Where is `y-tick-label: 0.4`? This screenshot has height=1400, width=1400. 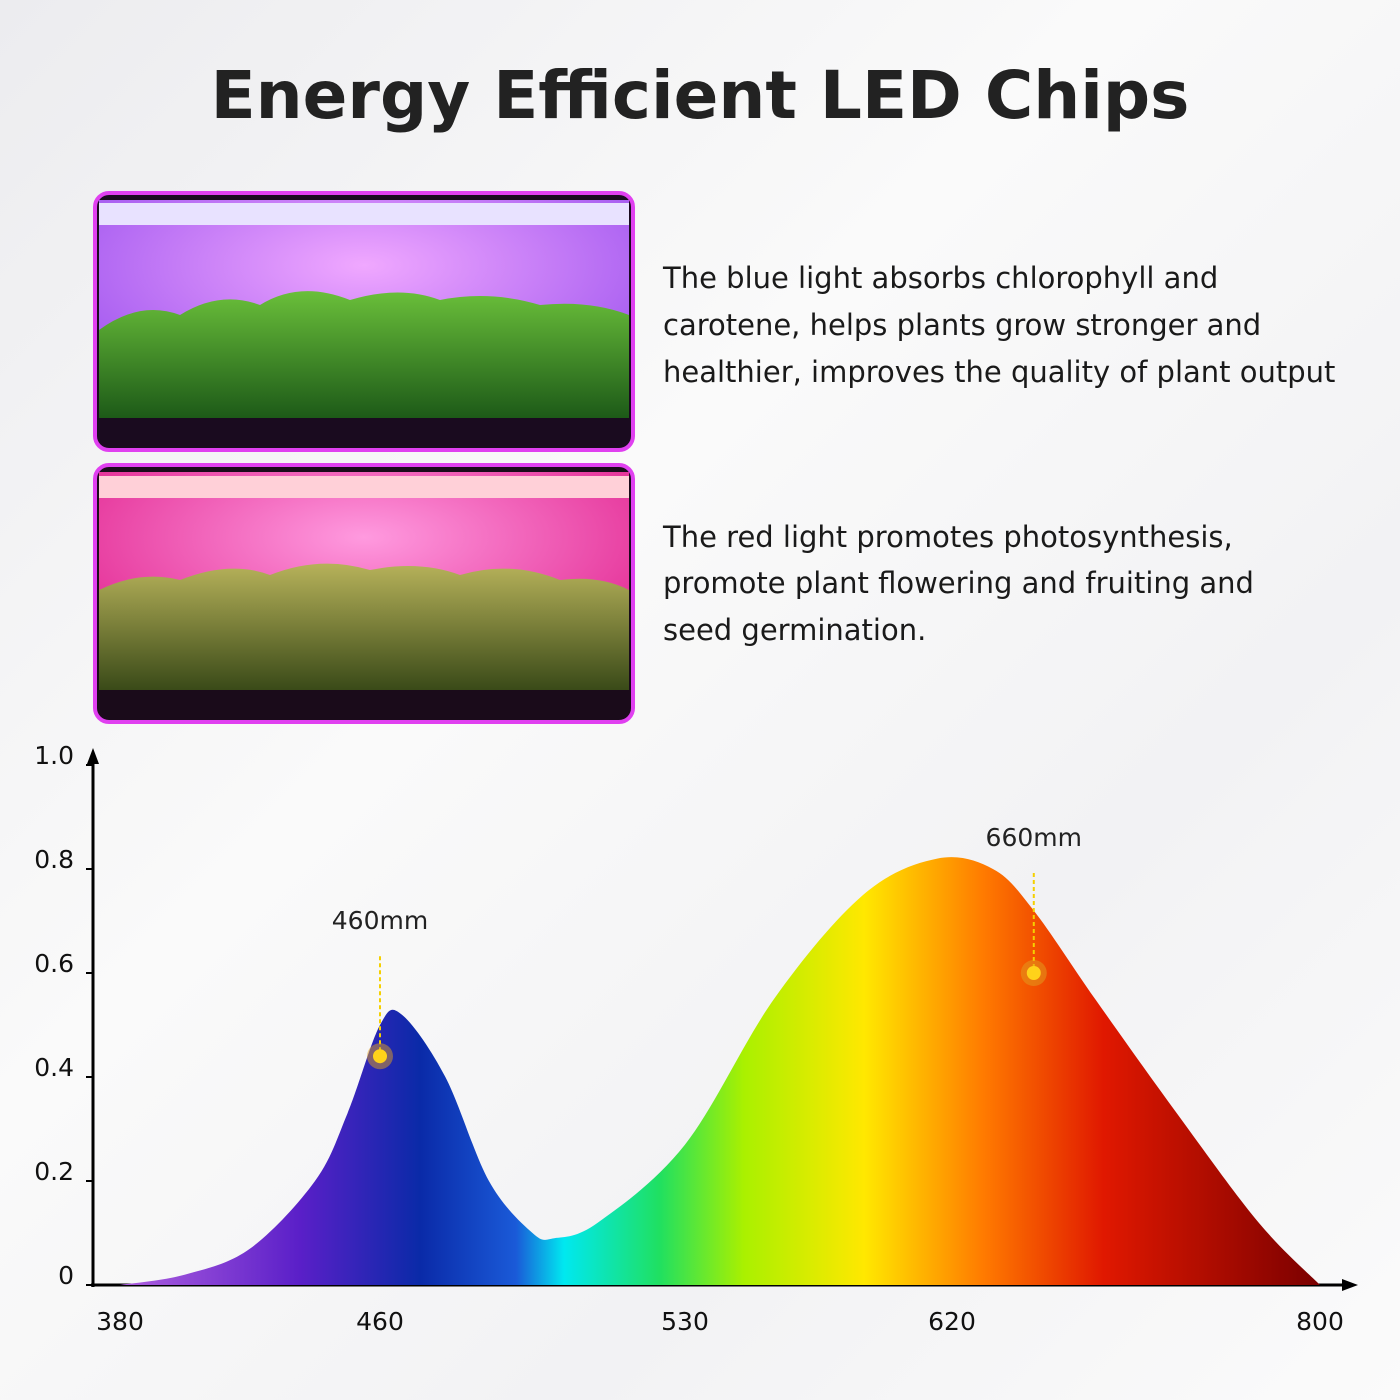
y-tick-label: 0.4 is located at coordinates (54, 1067).